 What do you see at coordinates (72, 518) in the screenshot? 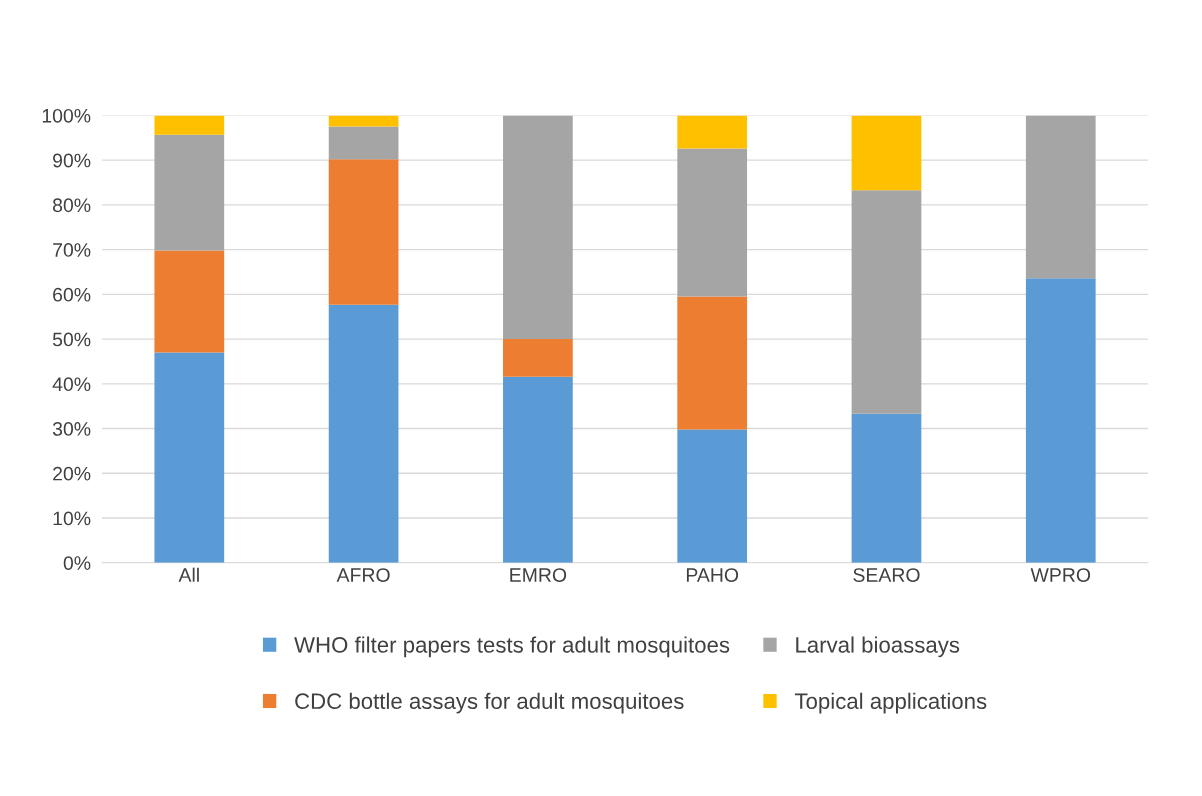
I see `y-tick-label: 10%` at bounding box center [72, 518].